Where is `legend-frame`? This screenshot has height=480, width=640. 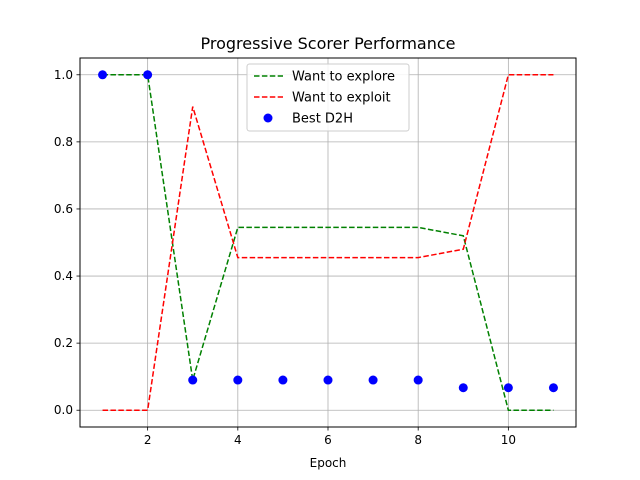
legend-frame is located at coordinates (328, 97).